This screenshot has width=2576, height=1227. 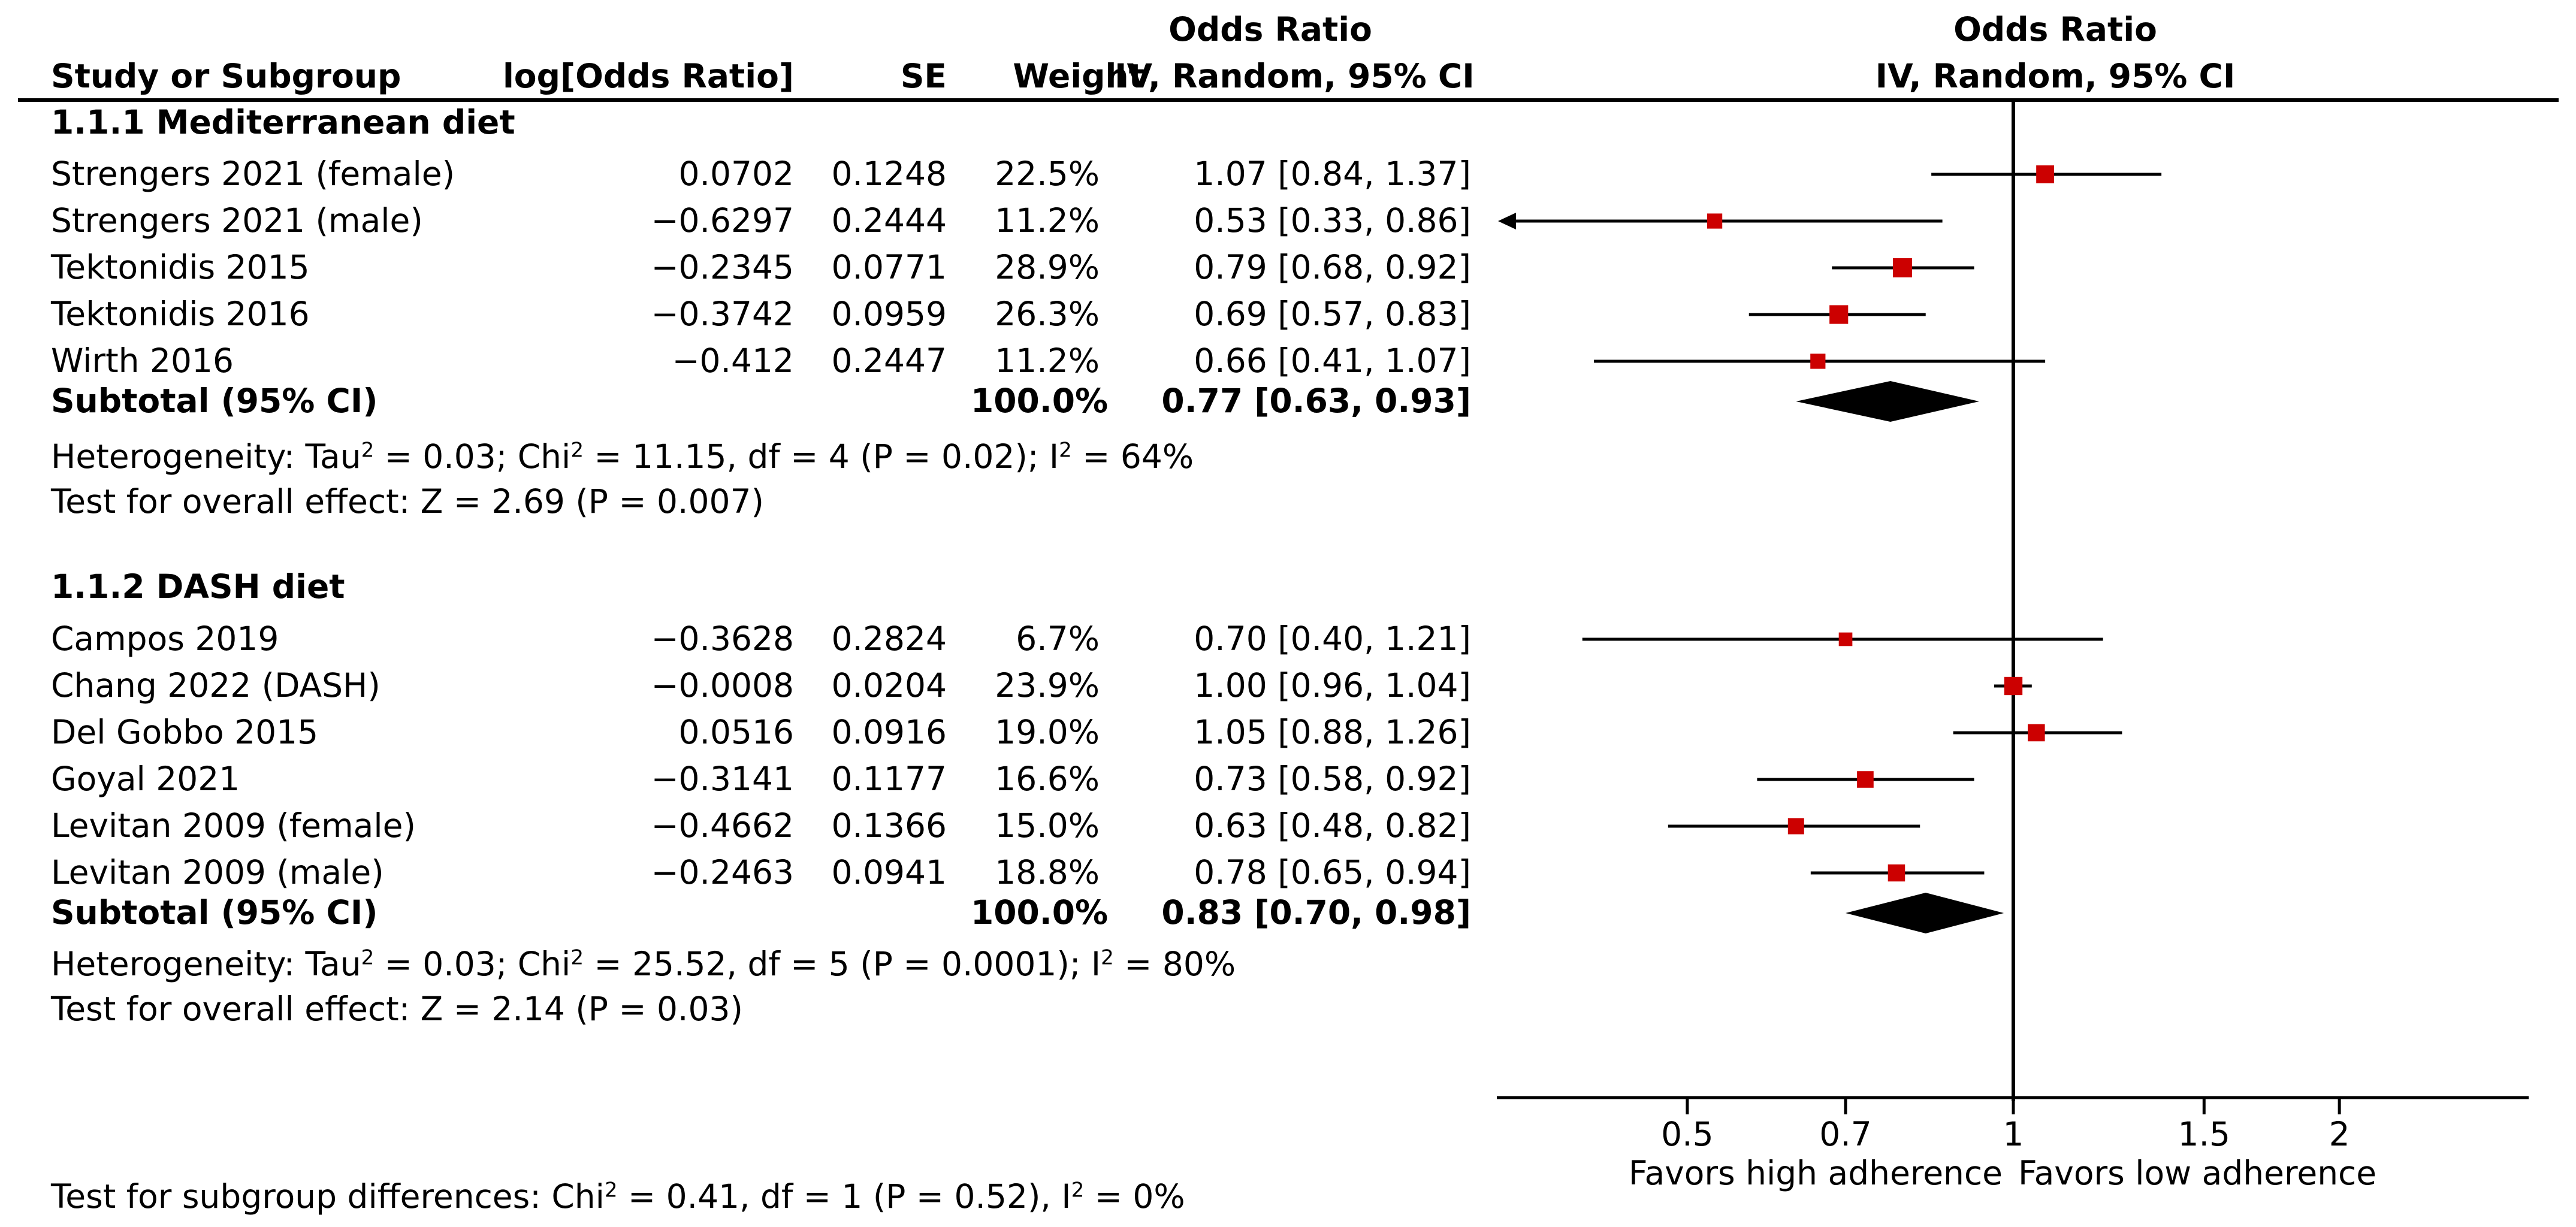 What do you see at coordinates (1289, 100) in the screenshot?
I see `header-rule` at bounding box center [1289, 100].